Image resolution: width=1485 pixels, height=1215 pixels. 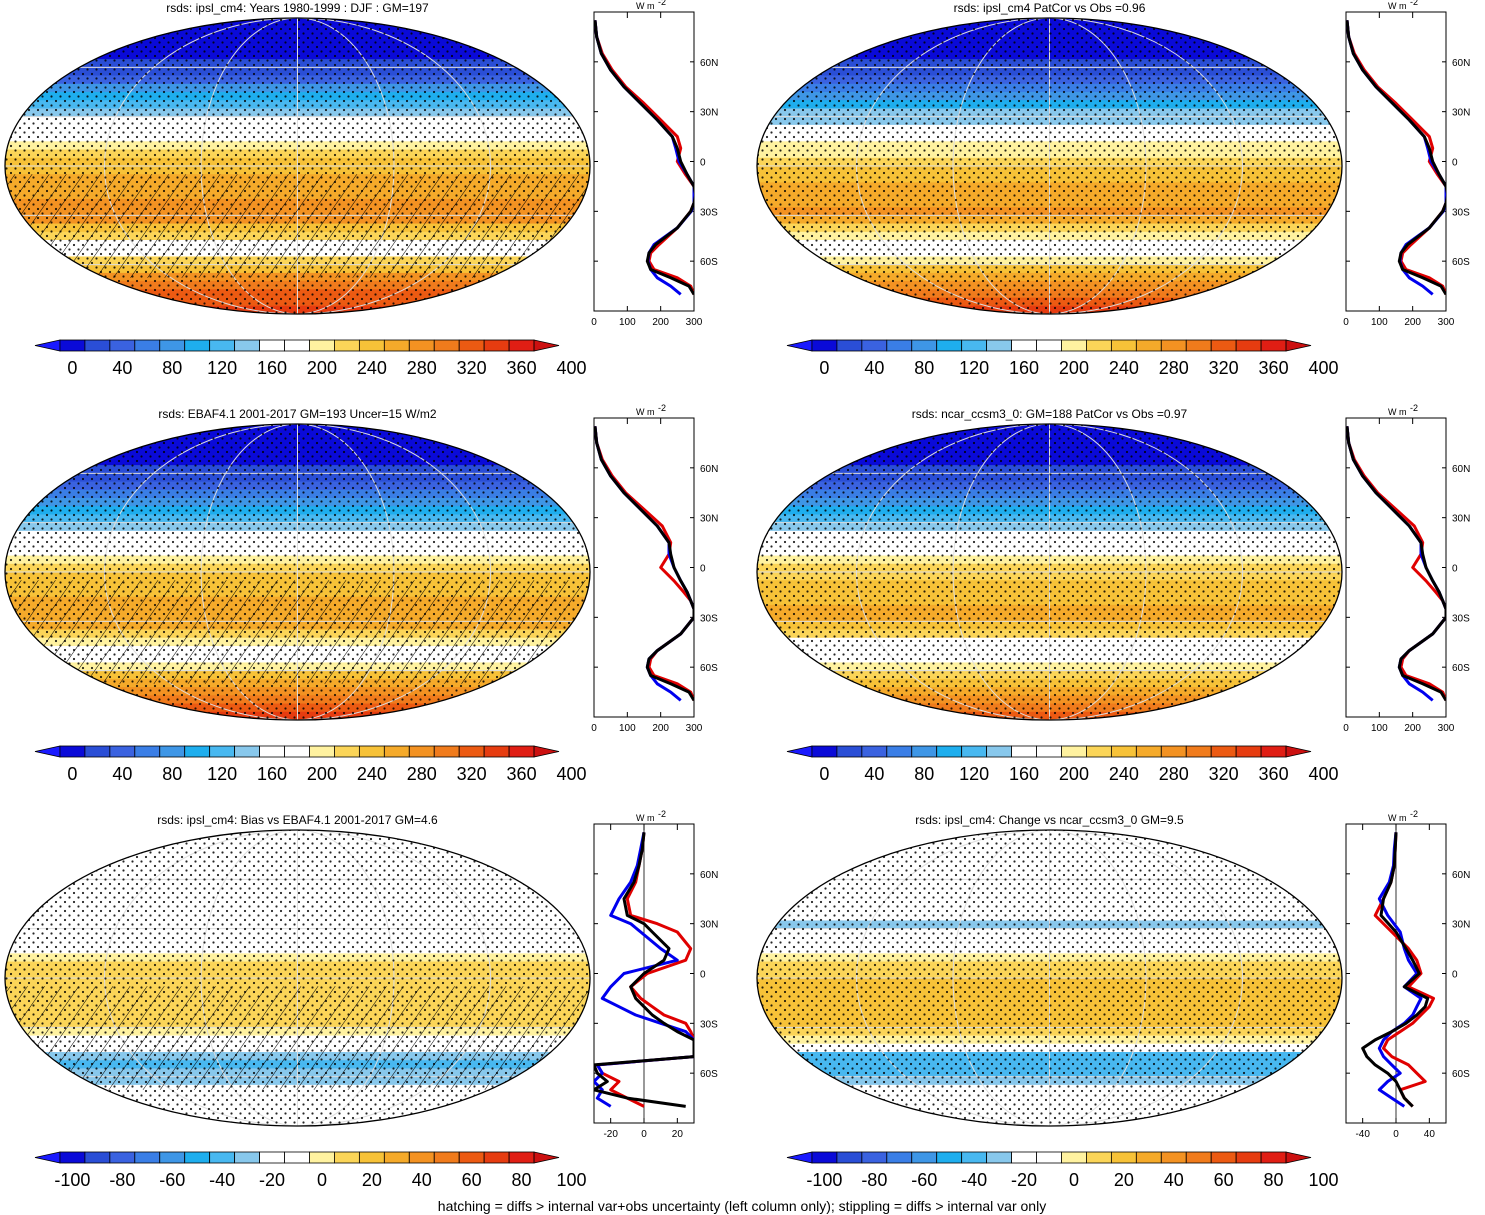 What do you see at coordinates (222, 1180) in the screenshot?
I see `colorbar-tick-label: -40` at bounding box center [222, 1180].